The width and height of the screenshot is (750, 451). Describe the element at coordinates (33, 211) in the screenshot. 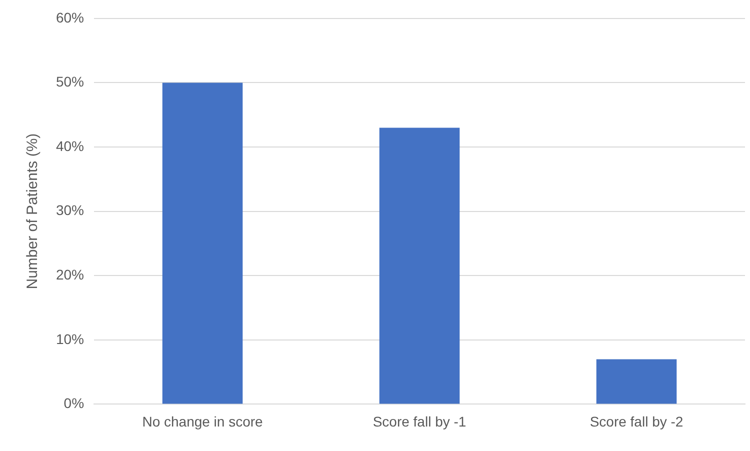

I see `y-axis-title: Number of Patients (%)` at that location.